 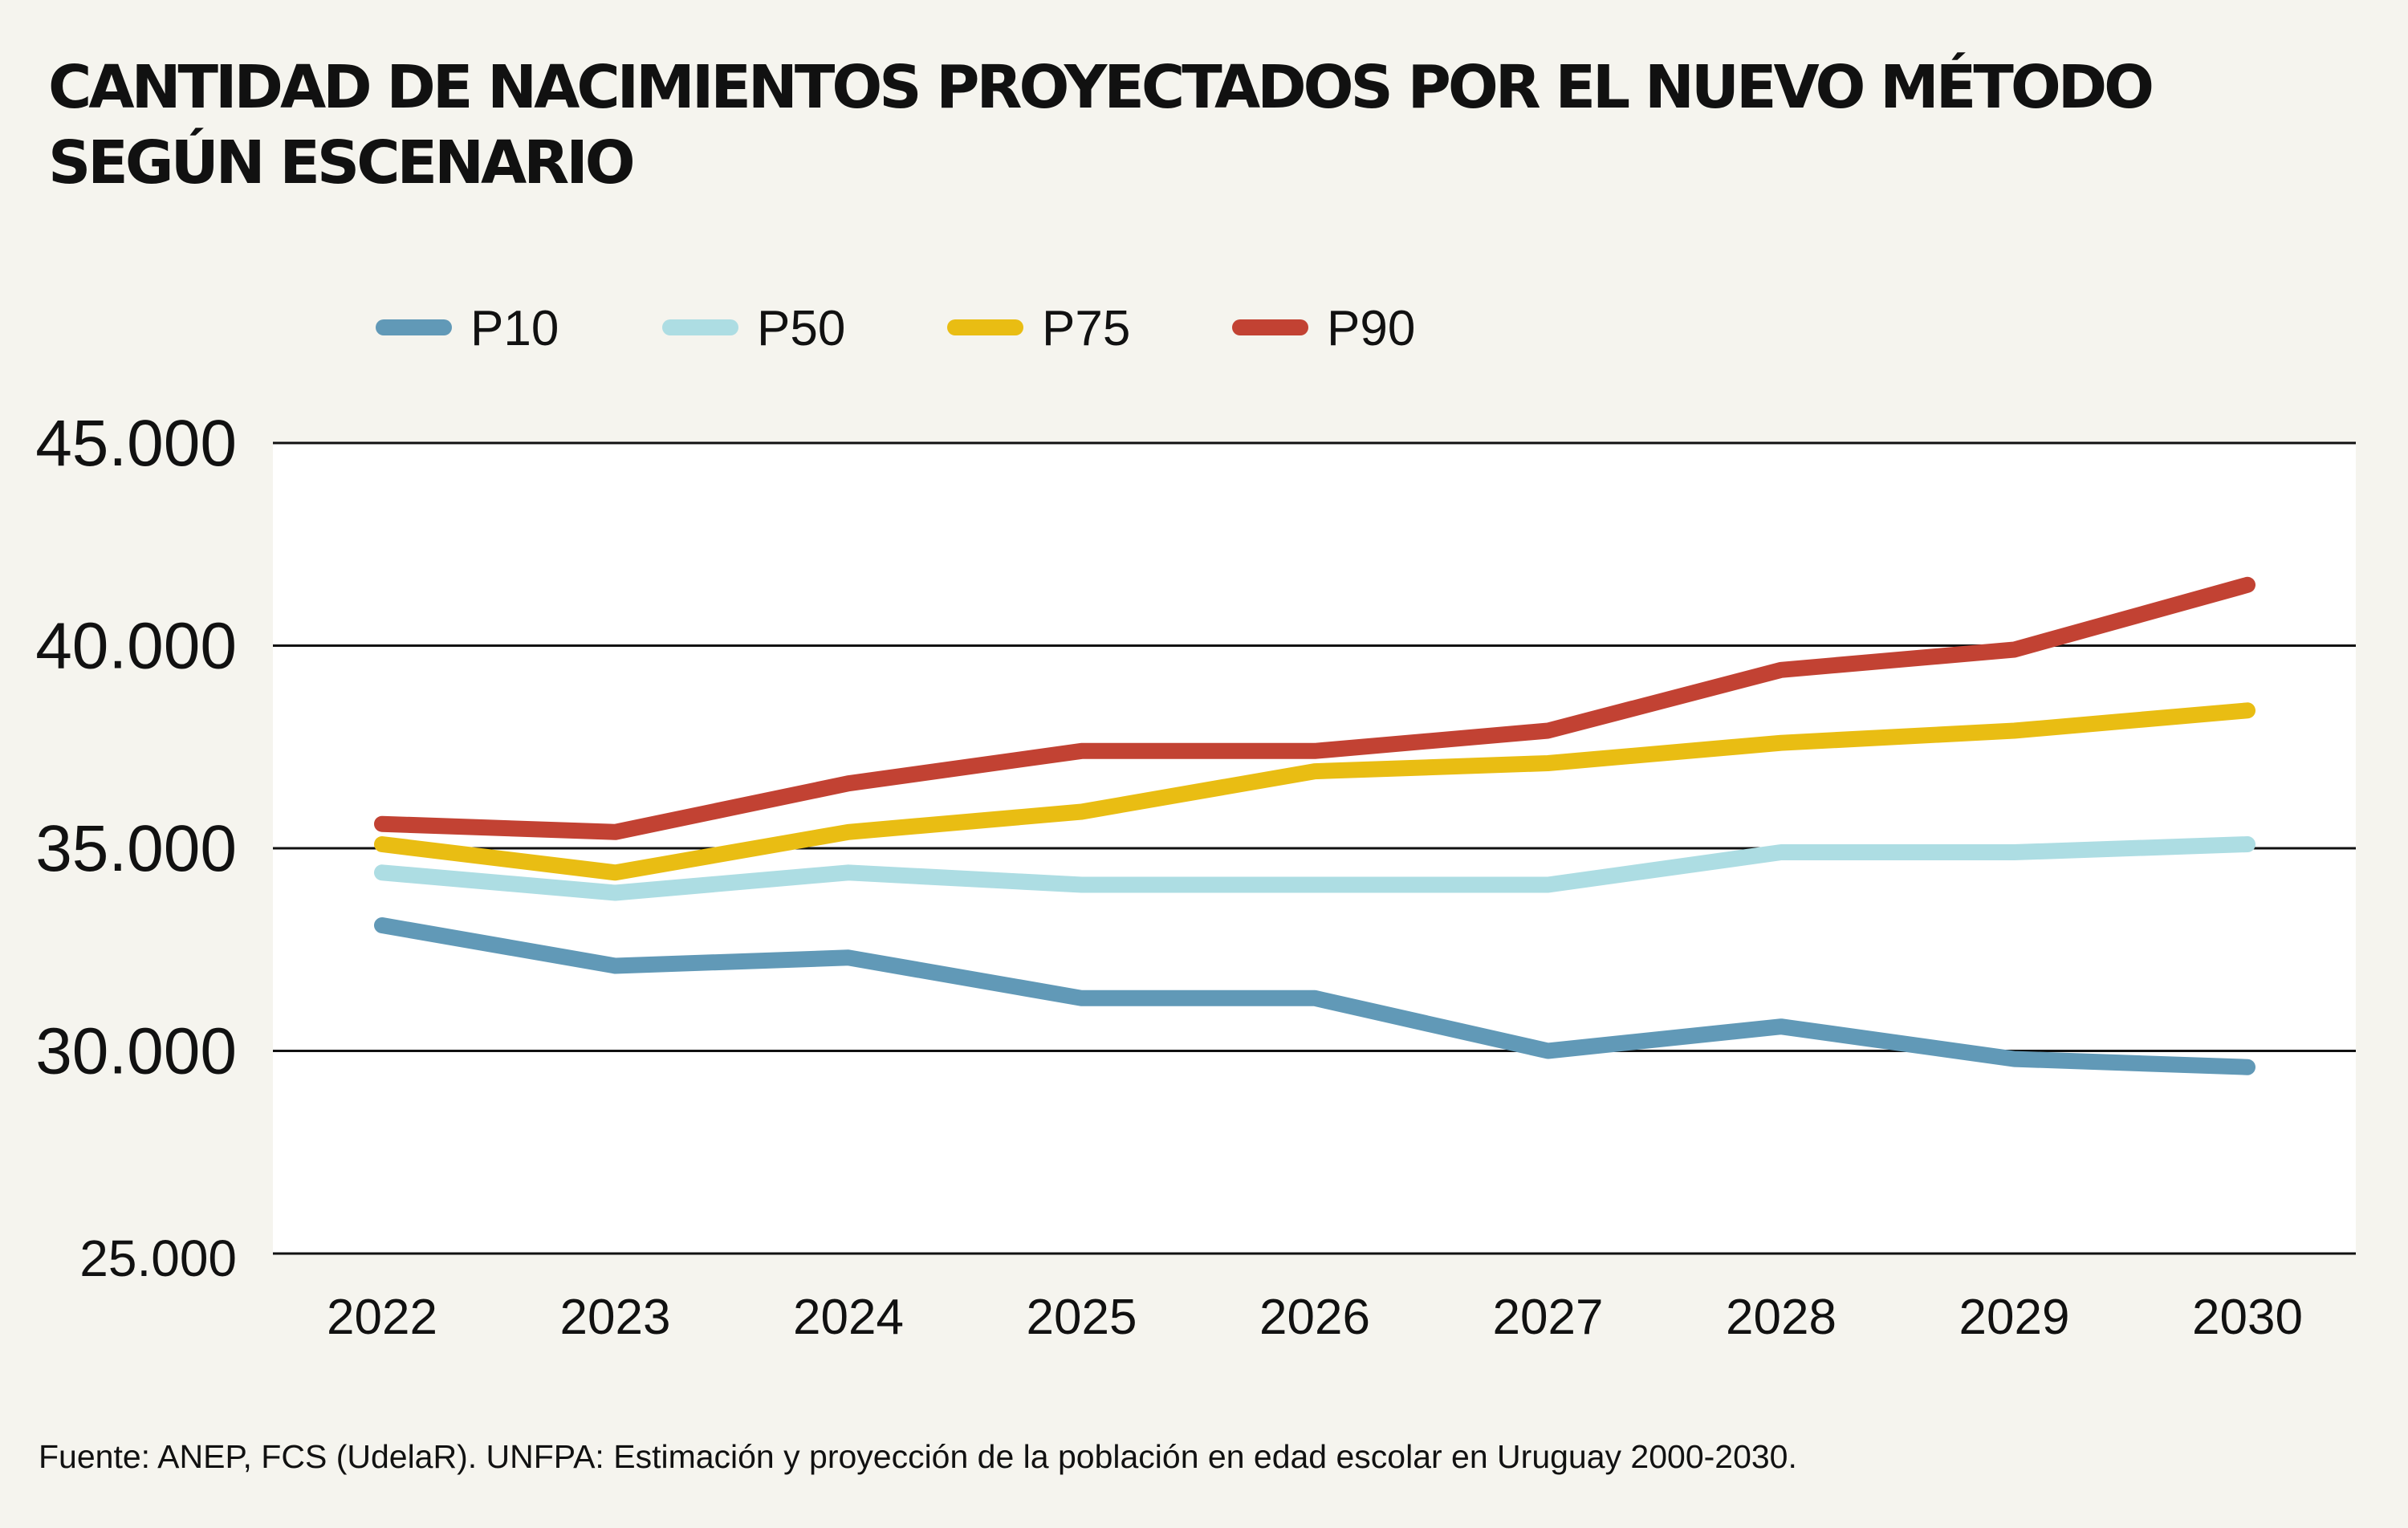 What do you see at coordinates (1782, 1318) in the screenshot?
I see `x-tick-label: 2028` at bounding box center [1782, 1318].